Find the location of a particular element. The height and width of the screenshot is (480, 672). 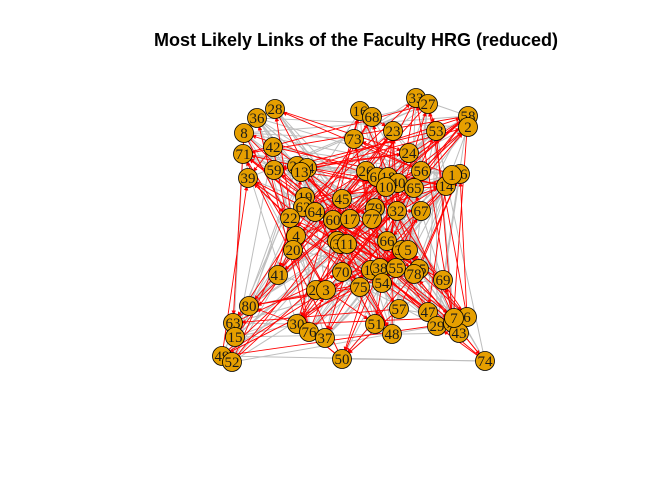

node-label: 37 is located at coordinates (326, 339).